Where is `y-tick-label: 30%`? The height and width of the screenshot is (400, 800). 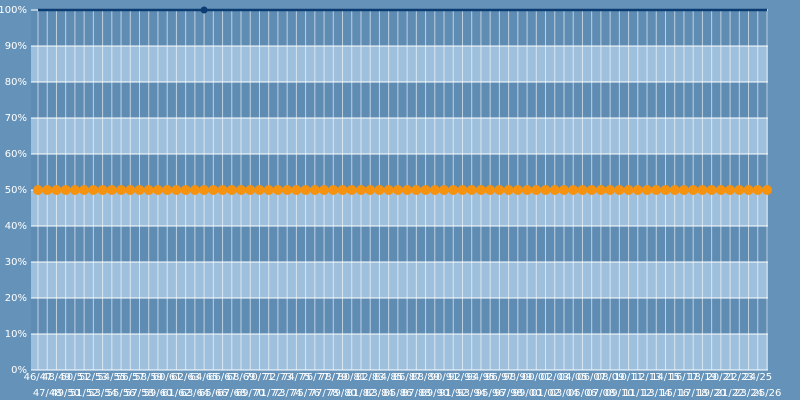
y-tick-label: 30% is located at coordinates (16, 262).